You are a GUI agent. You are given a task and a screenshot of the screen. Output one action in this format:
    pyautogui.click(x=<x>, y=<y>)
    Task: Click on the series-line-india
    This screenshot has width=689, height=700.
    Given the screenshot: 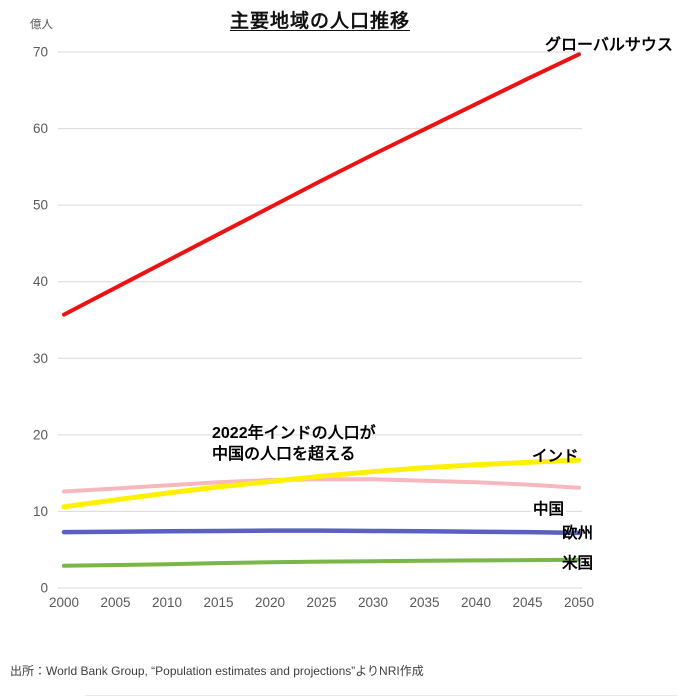 What is the action you would take?
    pyautogui.click(x=321, y=483)
    